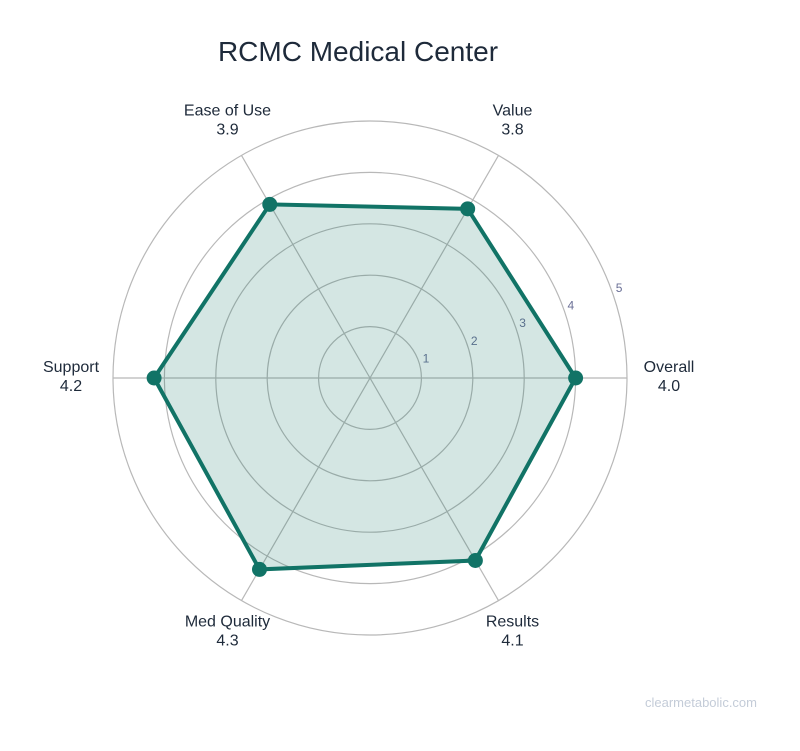 Image resolution: width=800 pixels, height=751 pixels. I want to click on axis-value-value: 3.8, so click(512, 129).